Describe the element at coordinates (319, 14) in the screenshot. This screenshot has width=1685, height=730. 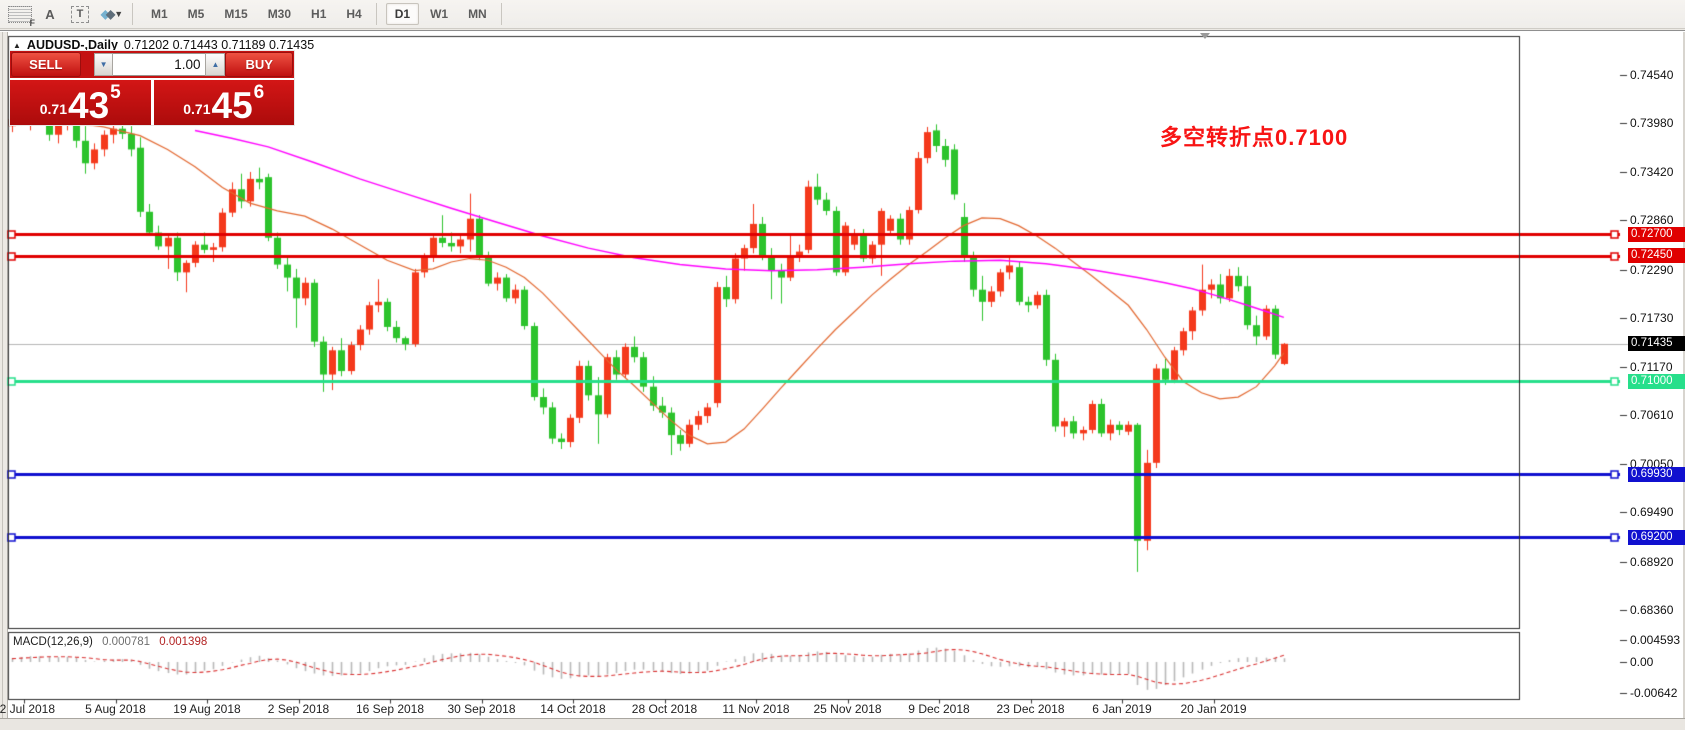
I see `timeframe-button-h1: H1` at that location.